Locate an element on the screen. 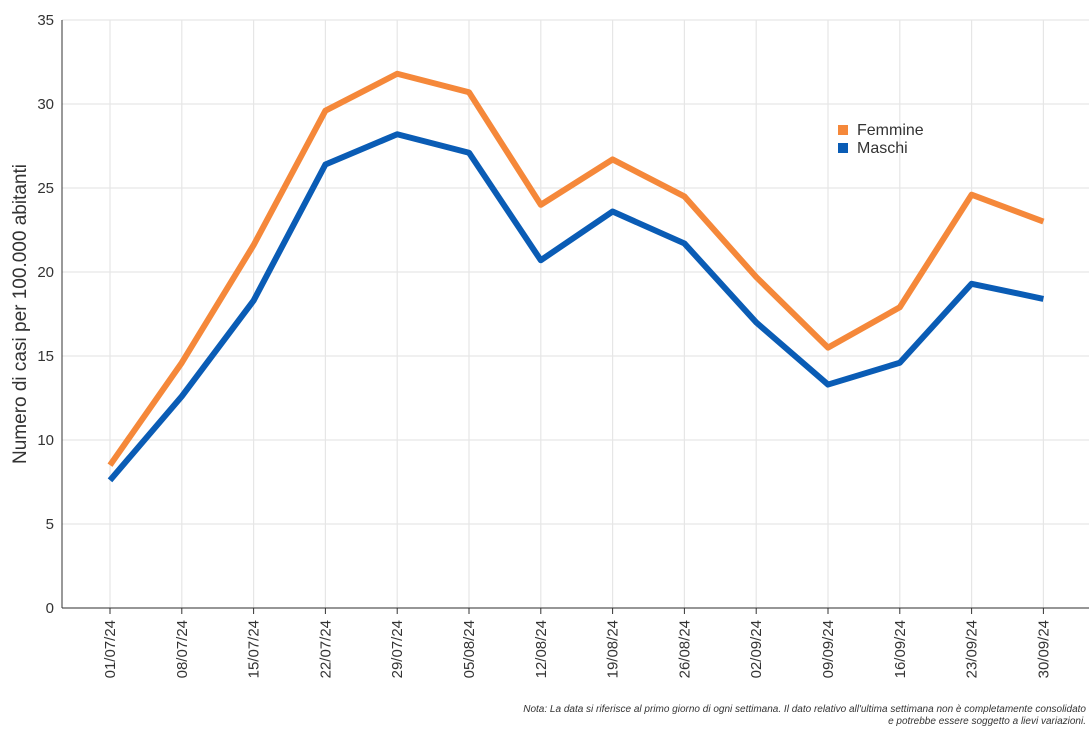 Image resolution: width=1089 pixels, height=733 pixels. y-tick-label: 25 is located at coordinates (45, 188).